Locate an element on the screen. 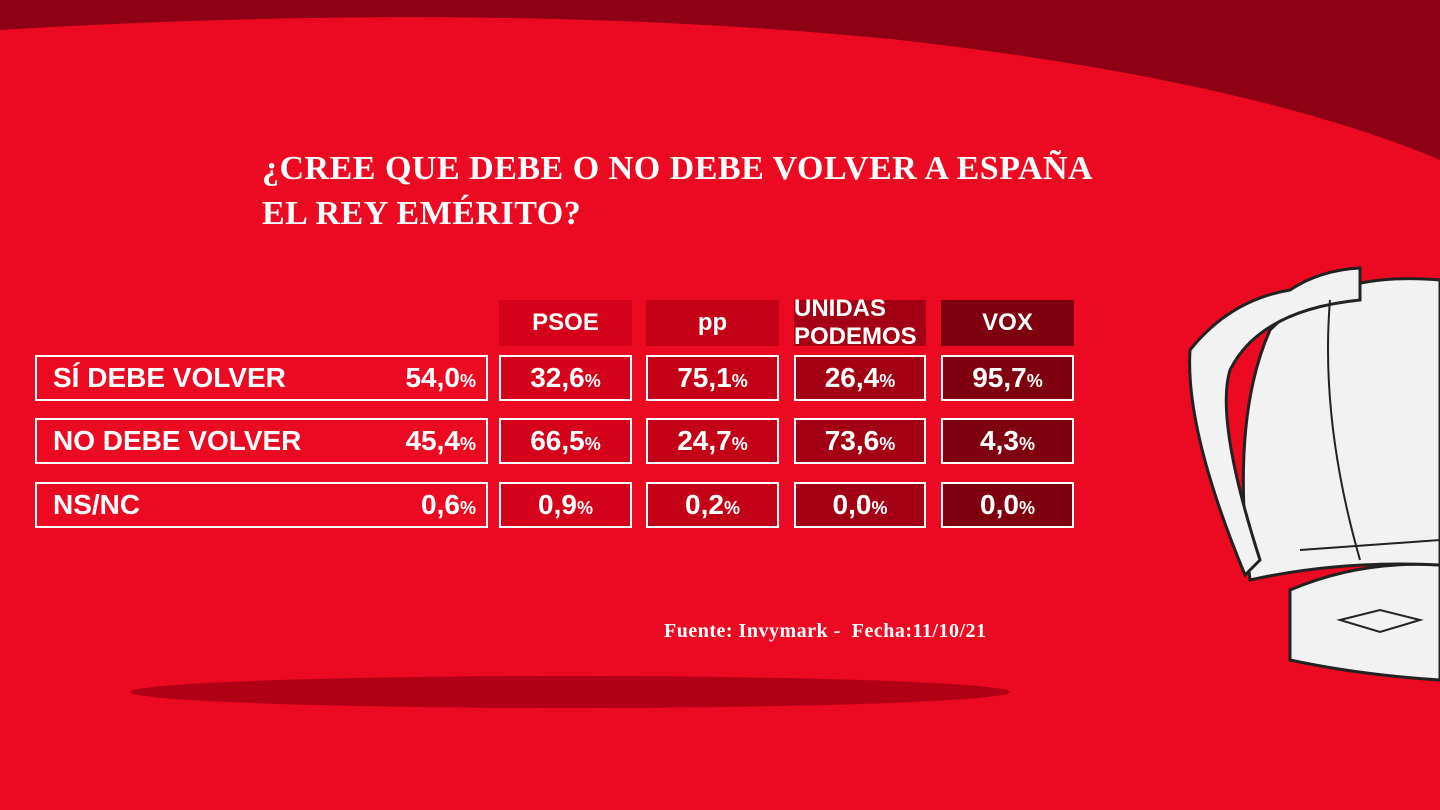 The image size is (1440, 810). row-label: NO DEBE VOLVER is located at coordinates (177, 440).